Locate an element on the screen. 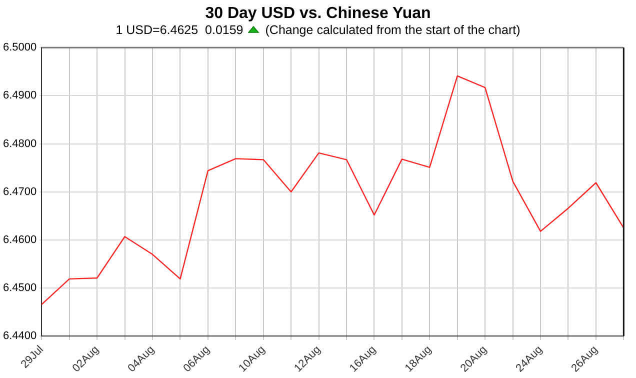 The width and height of the screenshot is (636, 378). chart-title: 30 Day USD vs. Chinese Yuan is located at coordinates (318, 13).